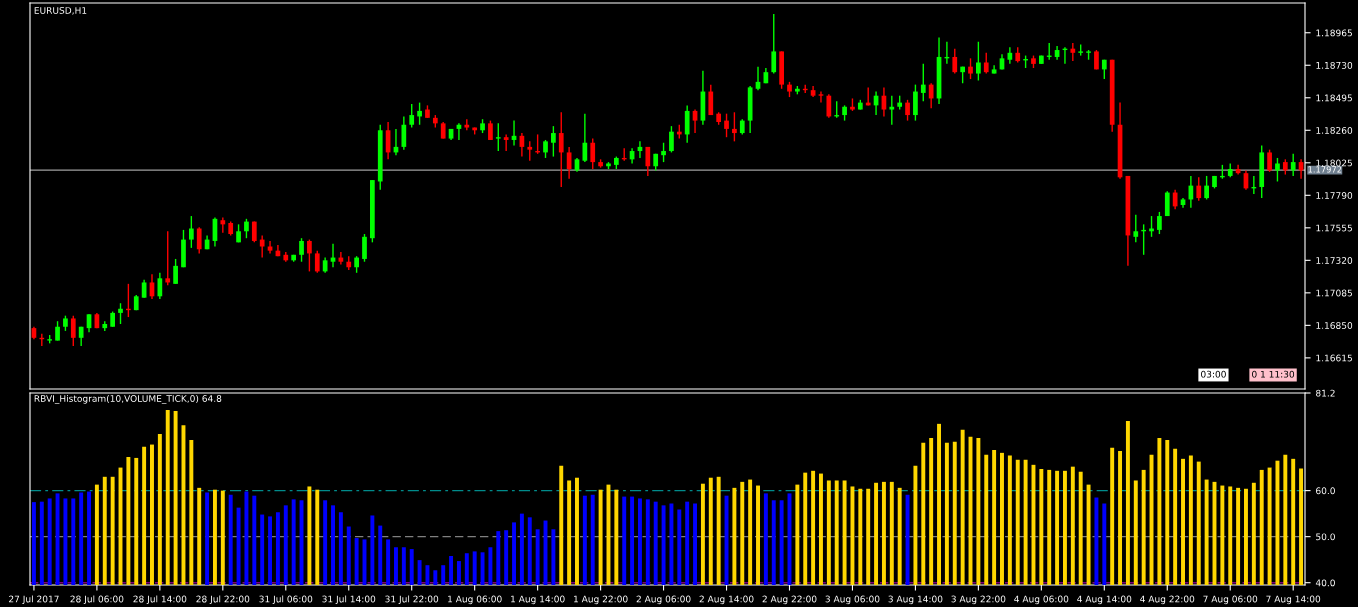 The image size is (1358, 607). Describe the element at coordinates (538, 600) in the screenshot. I see `x-tick-label: 1 Aug 14:00` at that location.